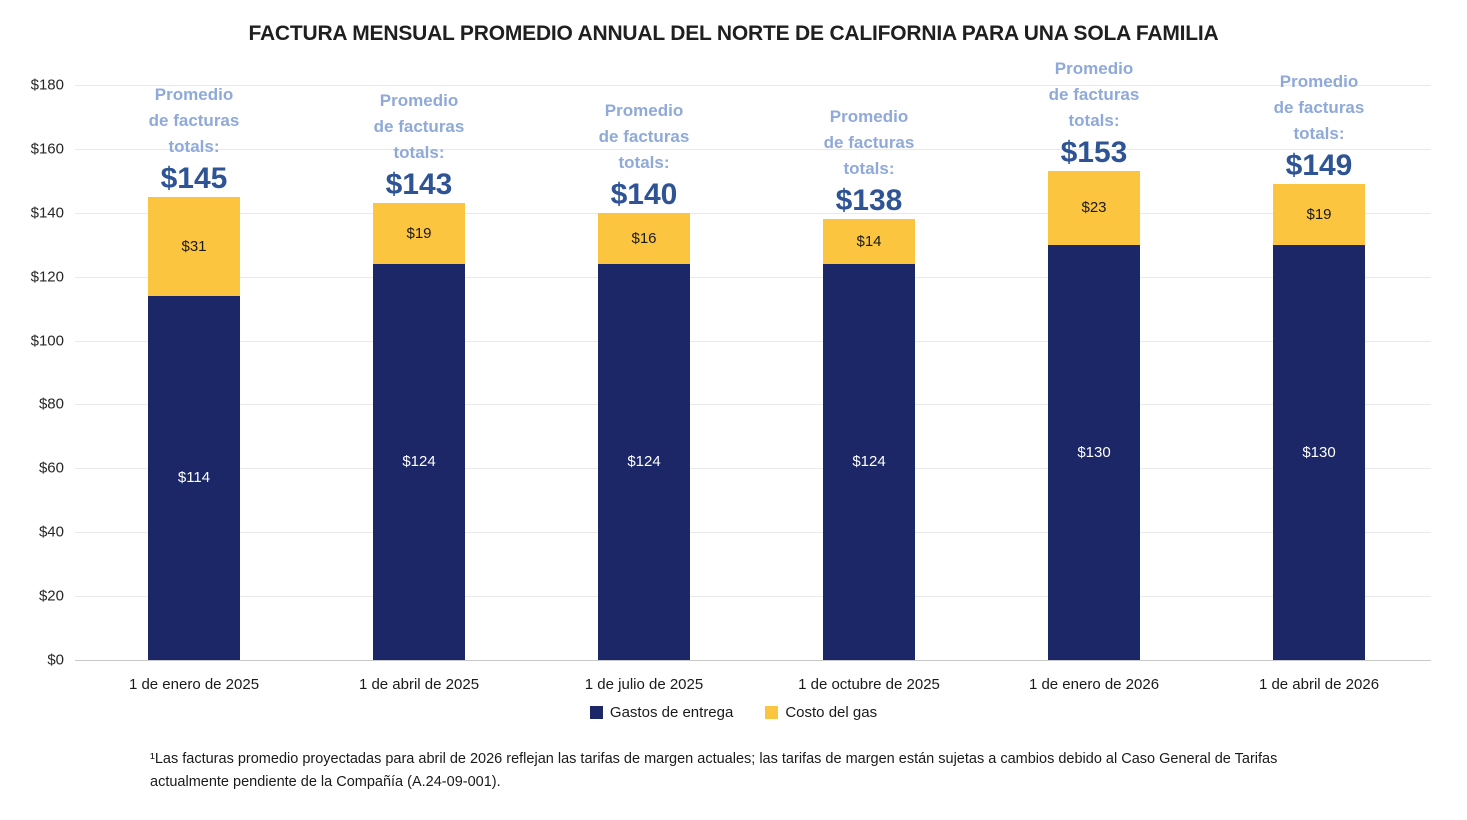 Image resolution: width=1467 pixels, height=820 pixels. I want to click on gas-value-label: $14, so click(869, 242).